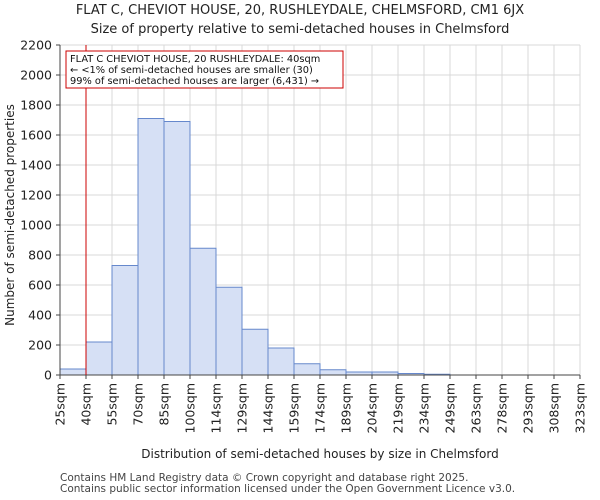 The width and height of the screenshot is (600, 500). Describe the element at coordinates (36, 225) in the screenshot. I see `y-tick-label: 1000` at that location.